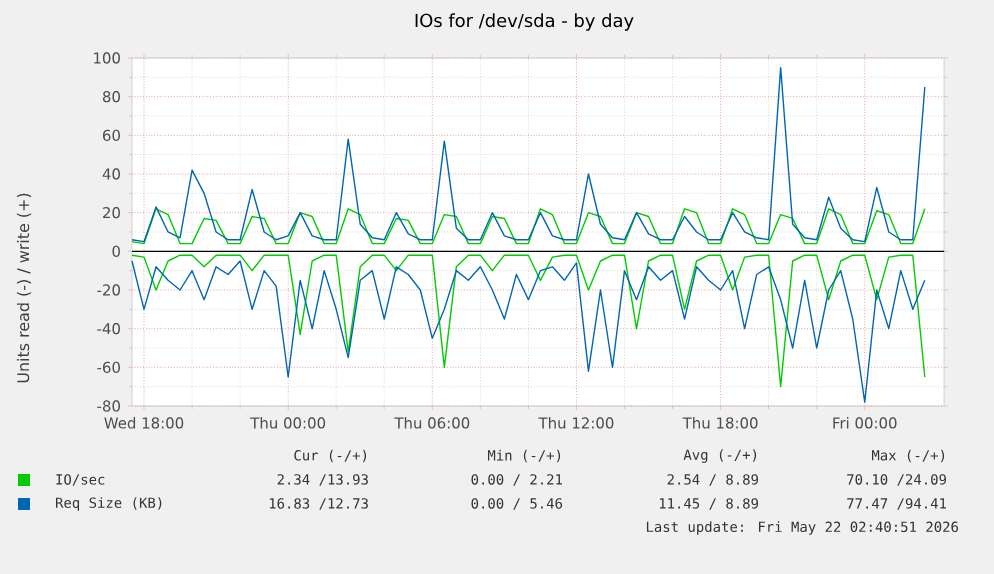 Image resolution: width=994 pixels, height=574 pixels. I want to click on chart-title: IOs for /dev/sda - by day, so click(524, 22).